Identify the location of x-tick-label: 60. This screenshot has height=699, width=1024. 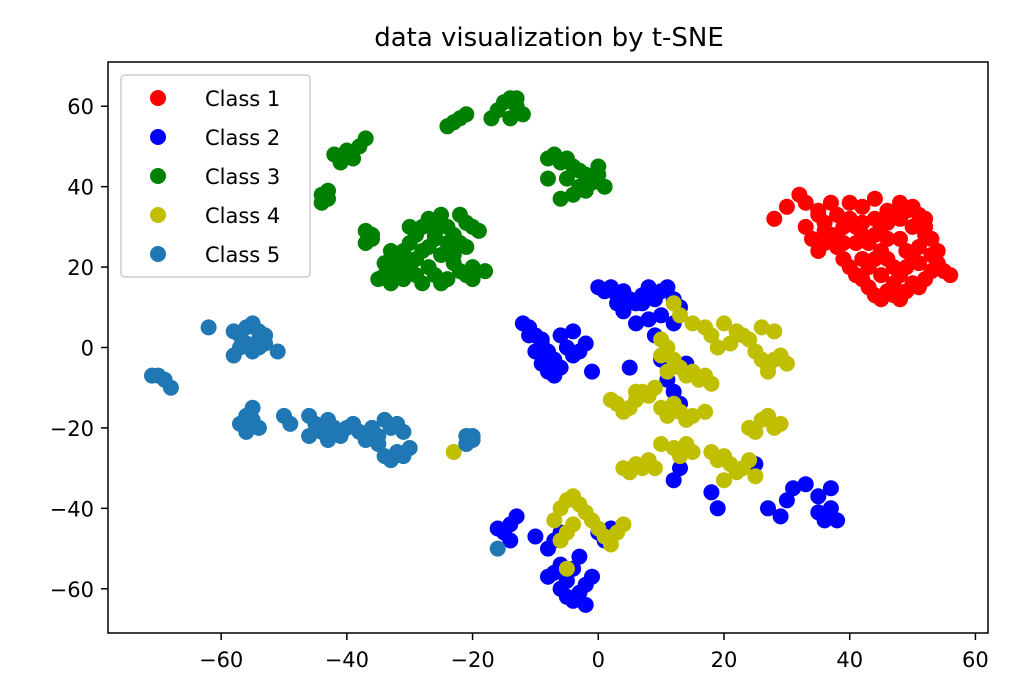
(975, 660).